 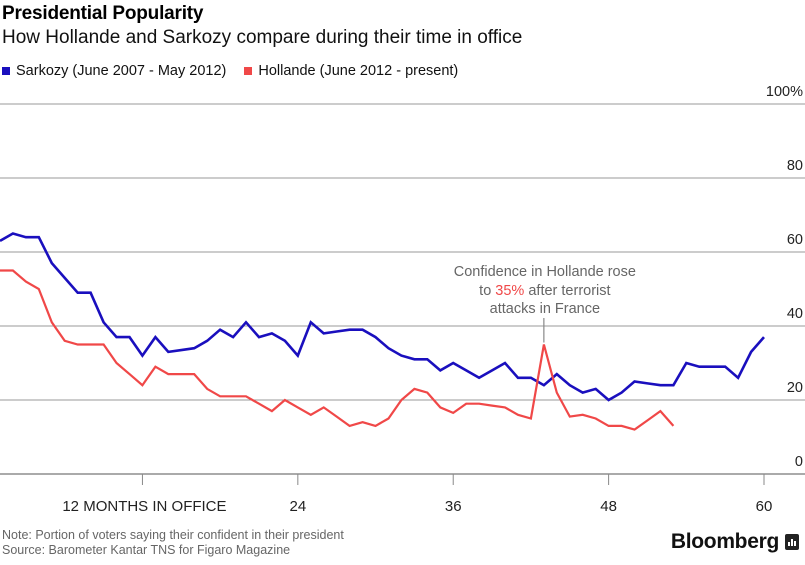 I want to click on brand-name: Bloomberg, so click(x=724, y=541).